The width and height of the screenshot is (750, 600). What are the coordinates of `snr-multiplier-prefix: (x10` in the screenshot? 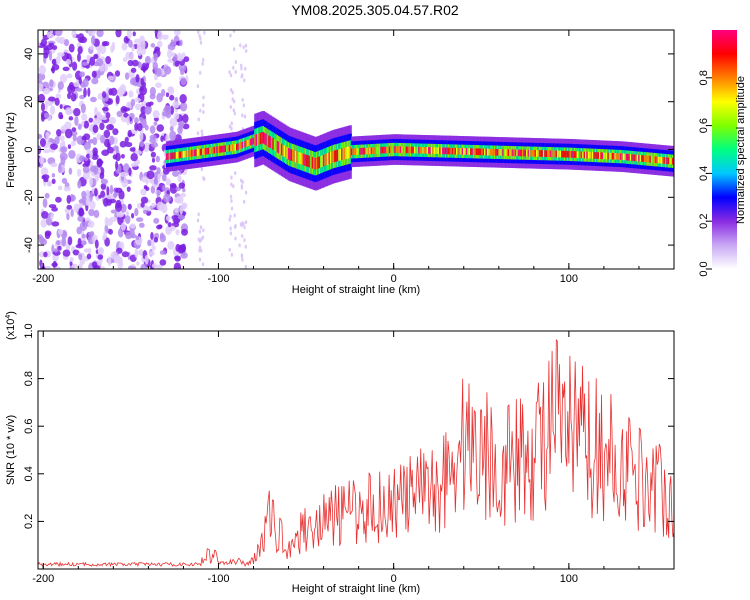 It's located at (11, 329).